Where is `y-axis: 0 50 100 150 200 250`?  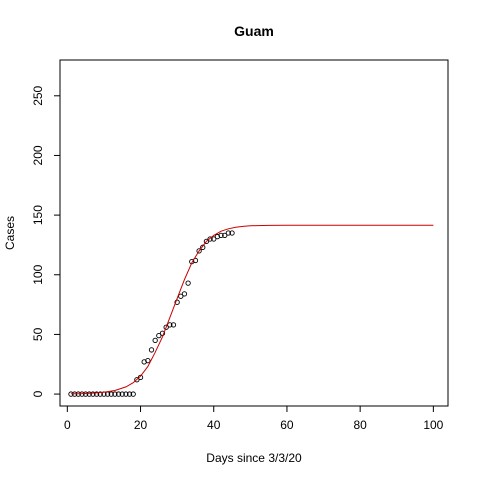
y-axis: 0 50 100 150 200 250 is located at coordinates (46, 241).